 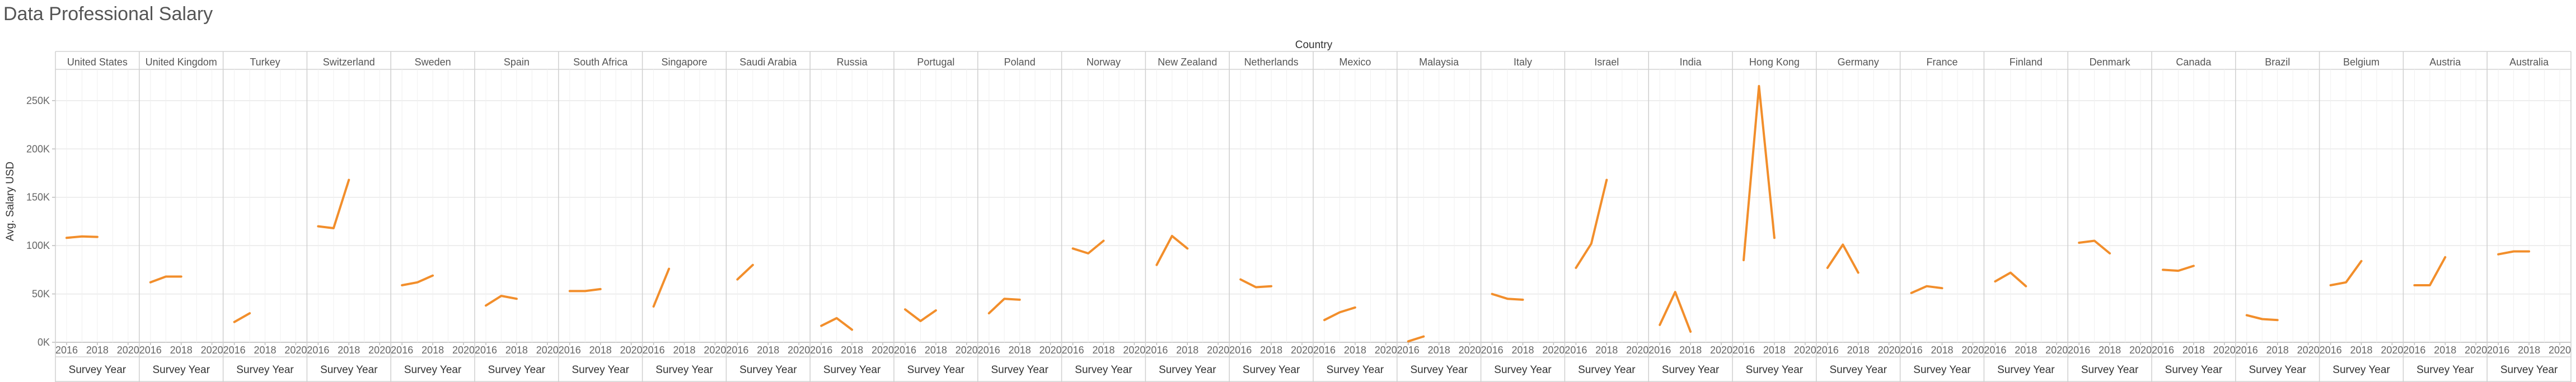 What do you see at coordinates (2445, 62) in the screenshot?
I see `country-header-label: Austria` at bounding box center [2445, 62].